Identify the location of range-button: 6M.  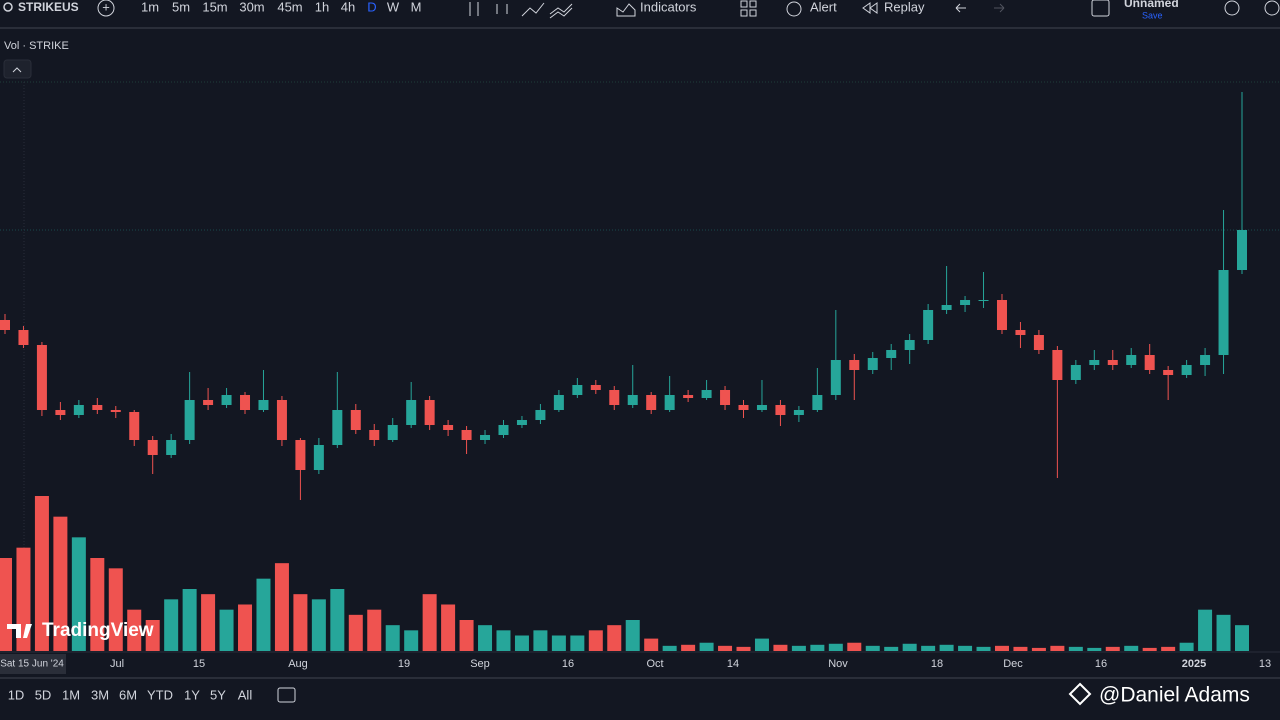
(128, 694).